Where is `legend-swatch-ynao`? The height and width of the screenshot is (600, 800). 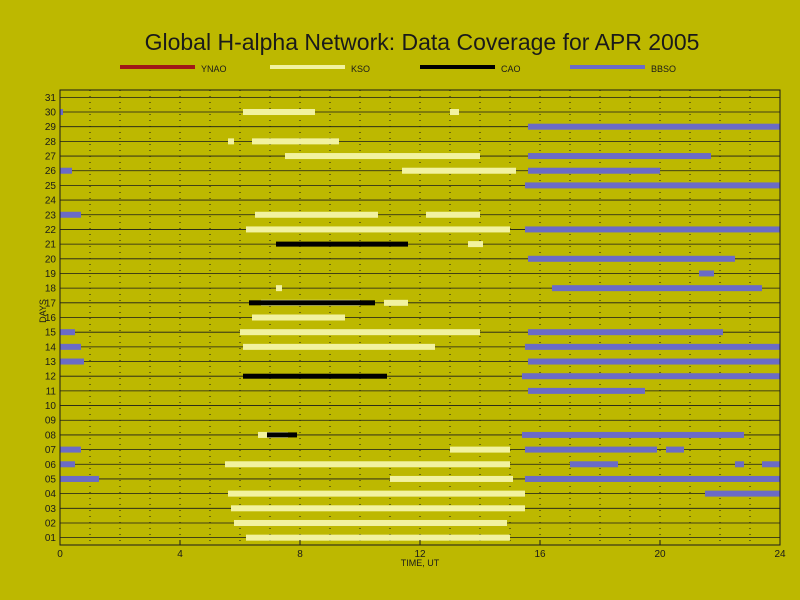
legend-swatch-ynao is located at coordinates (157, 67).